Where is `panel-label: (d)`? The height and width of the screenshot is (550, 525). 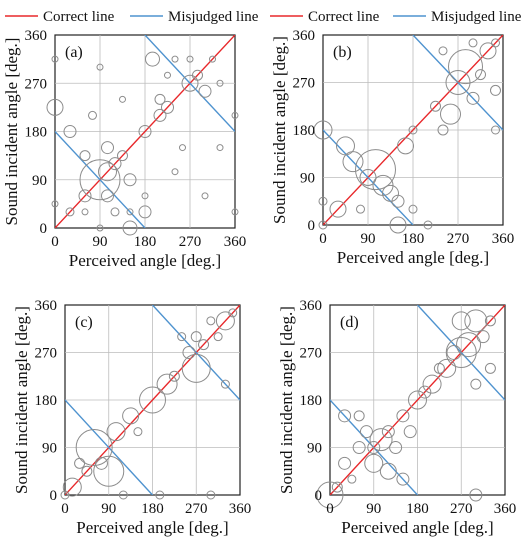 panel-label: (d) is located at coordinates (349, 322).